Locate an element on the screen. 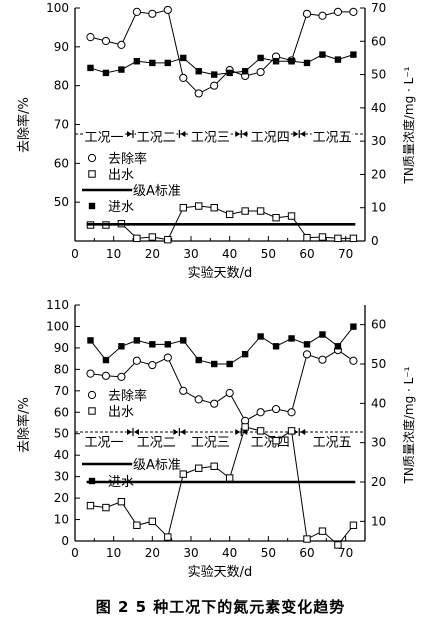 The height and width of the screenshot is (631, 441). p1-y-right-tick-label: 70 is located at coordinates (378, 8).